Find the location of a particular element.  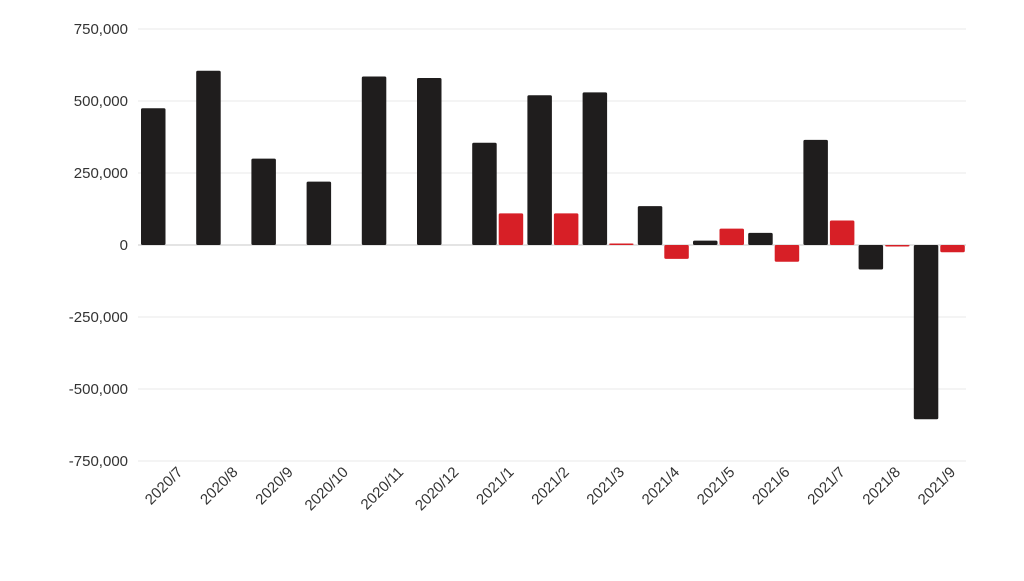

y-tick-label: -750,000 is located at coordinates (98, 461).